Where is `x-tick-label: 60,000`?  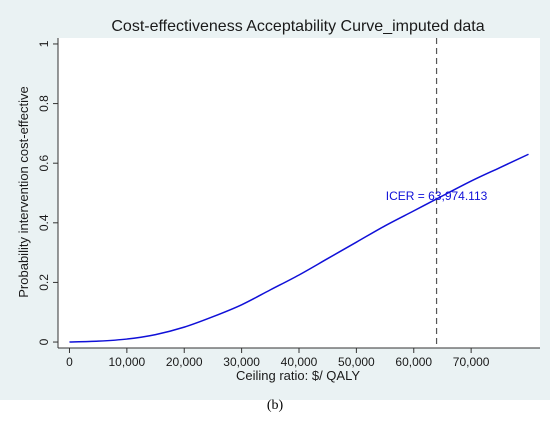 x-tick-label: 60,000 is located at coordinates (413, 362).